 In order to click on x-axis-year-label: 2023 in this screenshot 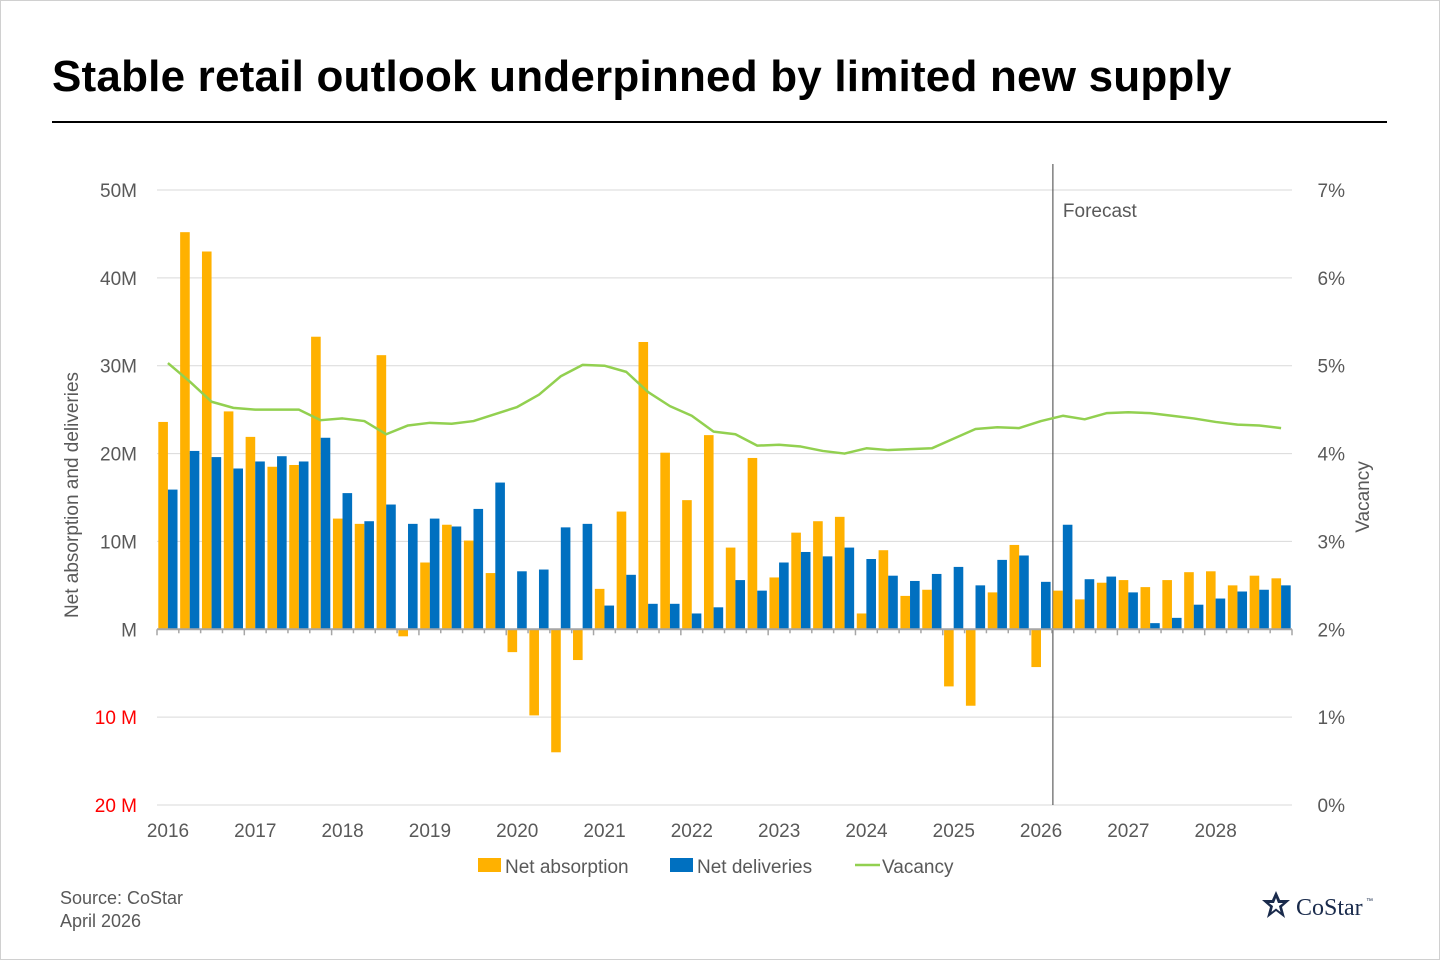, I will do `click(779, 831)`.